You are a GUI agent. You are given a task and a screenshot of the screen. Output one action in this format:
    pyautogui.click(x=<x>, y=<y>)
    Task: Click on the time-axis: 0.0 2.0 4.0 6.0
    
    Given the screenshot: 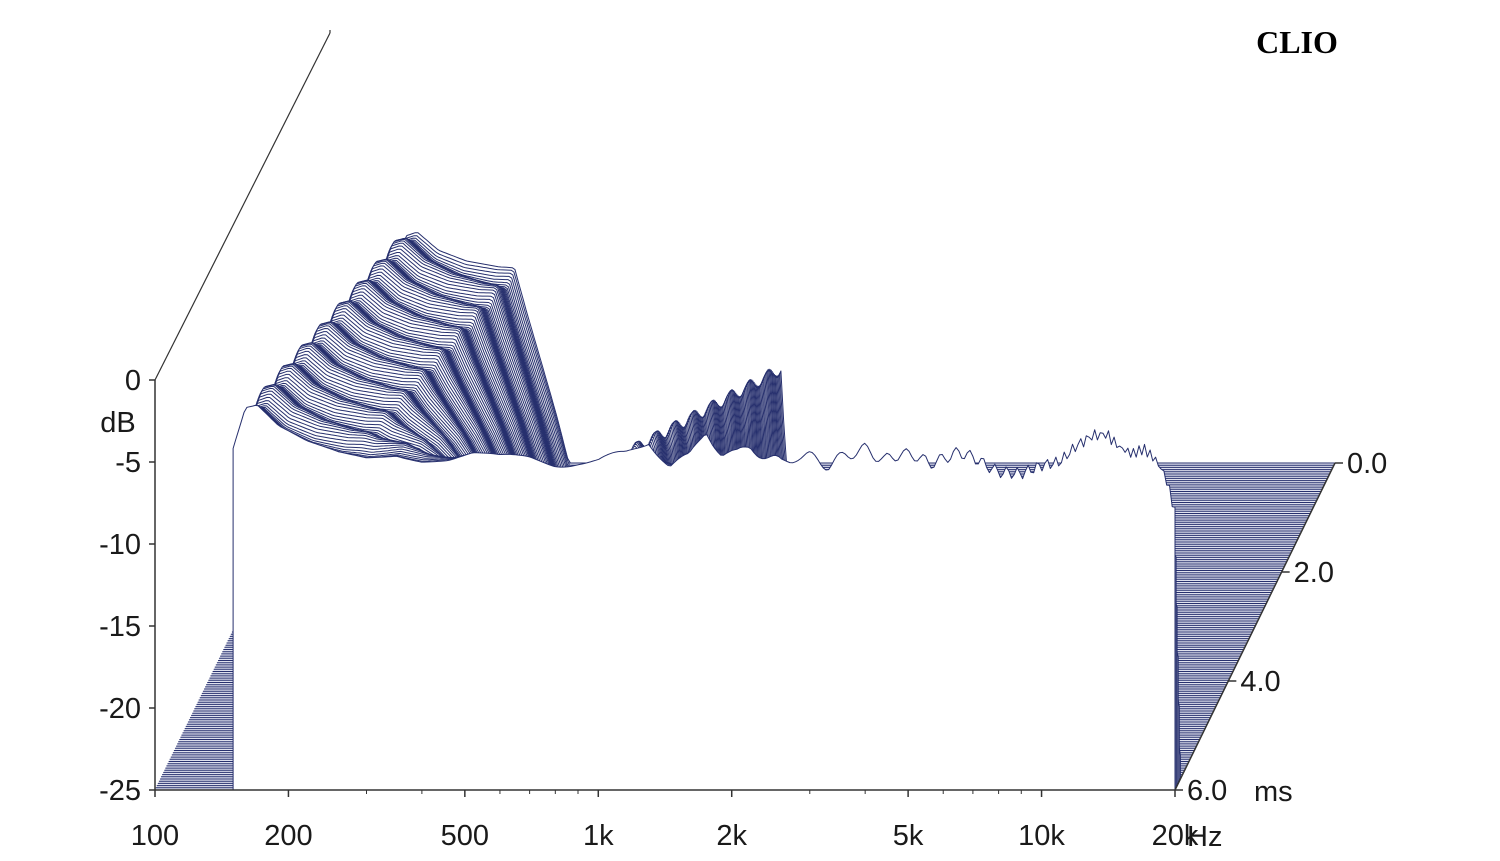 What is the action you would take?
    pyautogui.click(x=1281, y=627)
    